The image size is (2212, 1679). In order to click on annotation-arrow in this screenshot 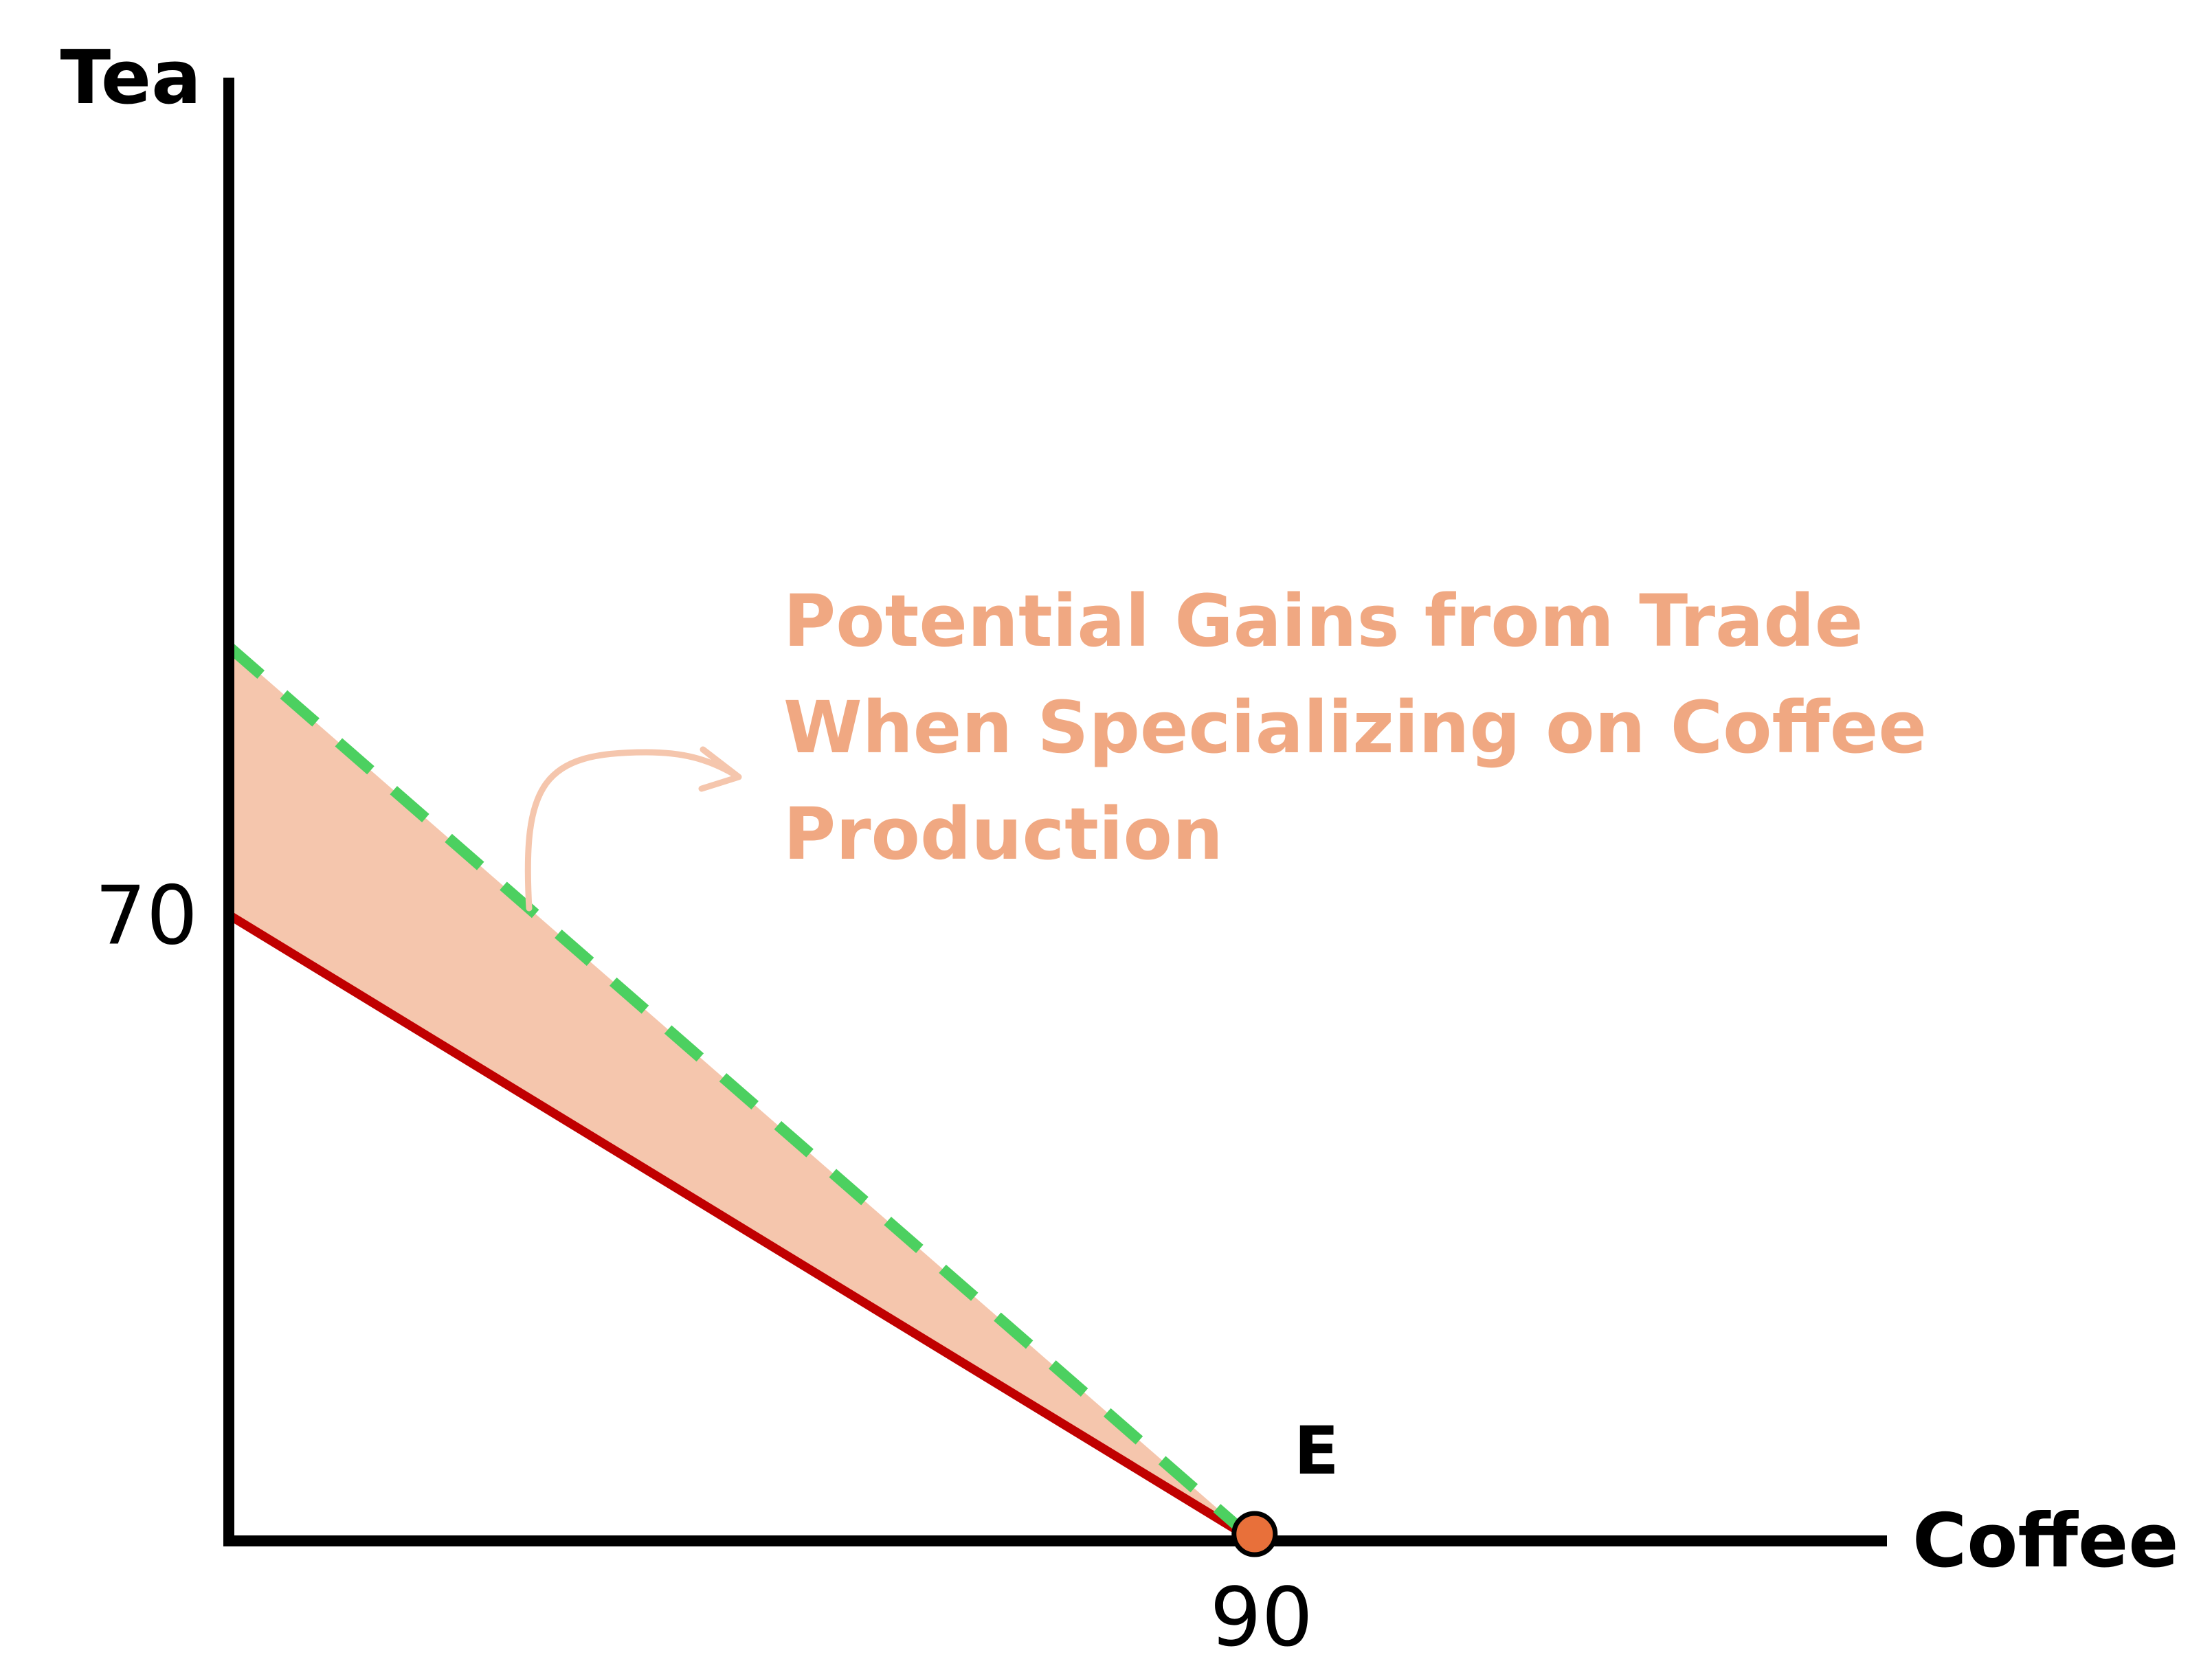, I will do `click(633, 829)`.